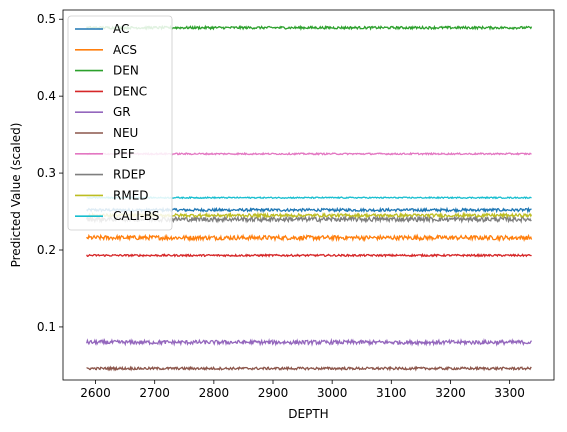  What do you see at coordinates (125, 133) in the screenshot?
I see `legend-entry: NEU` at bounding box center [125, 133].